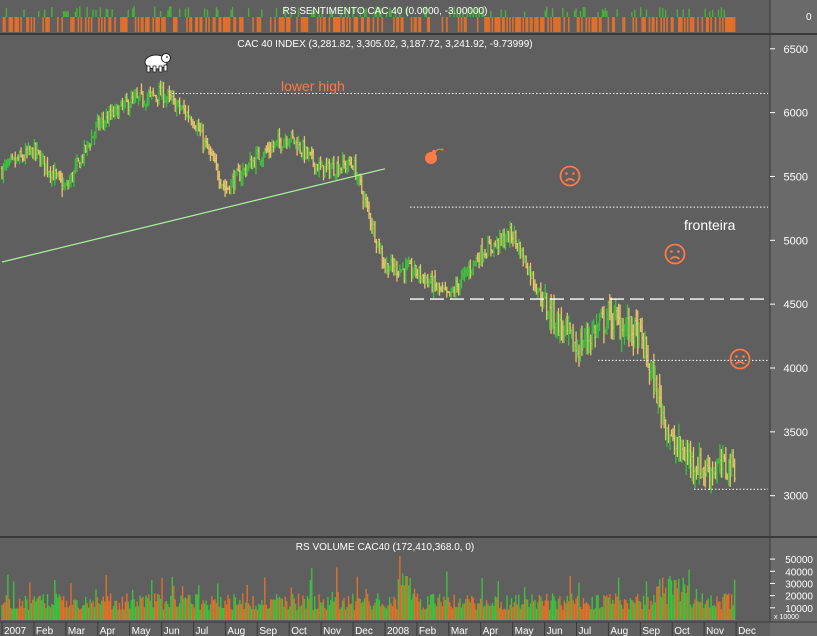  What do you see at coordinates (796, 497) in the screenshot?
I see `price-tick-label: 3000` at bounding box center [796, 497].